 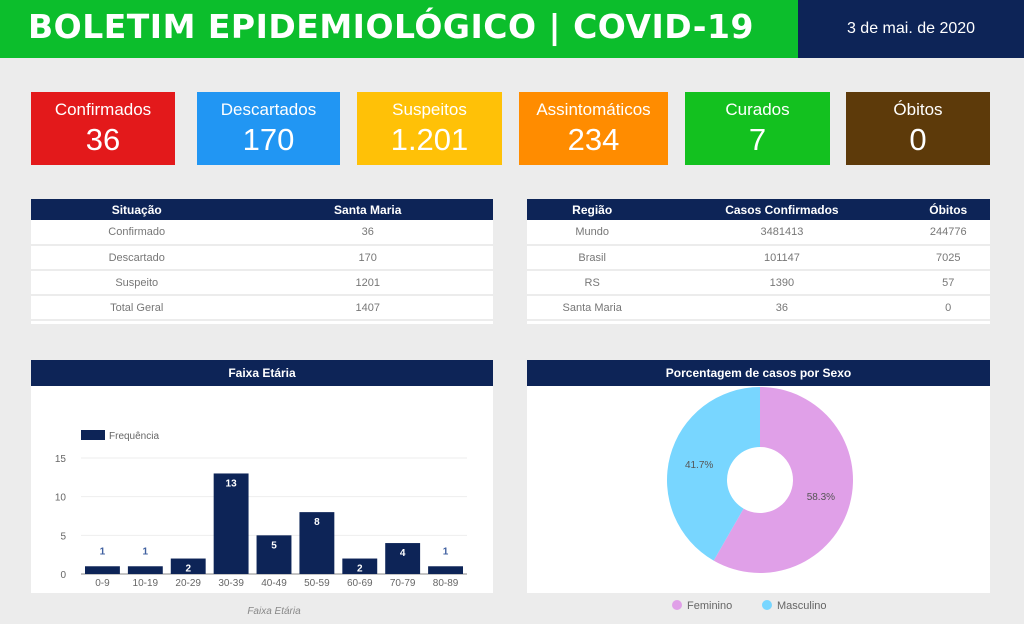 What do you see at coordinates (592, 258) in the screenshot?
I see `table-cell: Brasil` at bounding box center [592, 258].